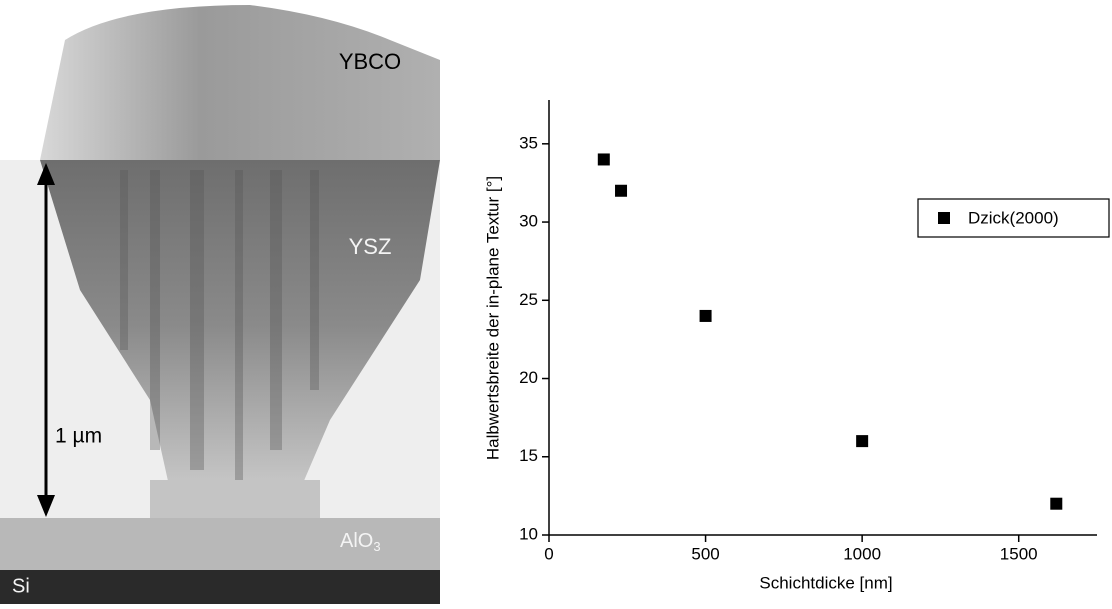 The image size is (1112, 609). Describe the element at coordinates (825, 582) in the screenshot. I see `x-axis-title: Schichtdicke [nm]` at that location.